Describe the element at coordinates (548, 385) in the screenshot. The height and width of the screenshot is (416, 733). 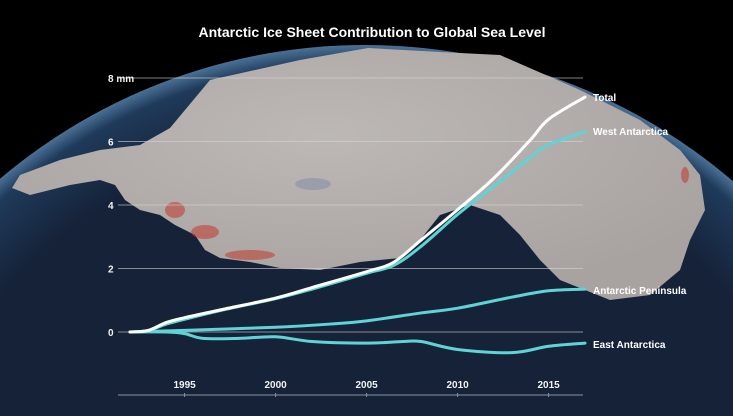
I see `x-tick-label: 2015` at that location.